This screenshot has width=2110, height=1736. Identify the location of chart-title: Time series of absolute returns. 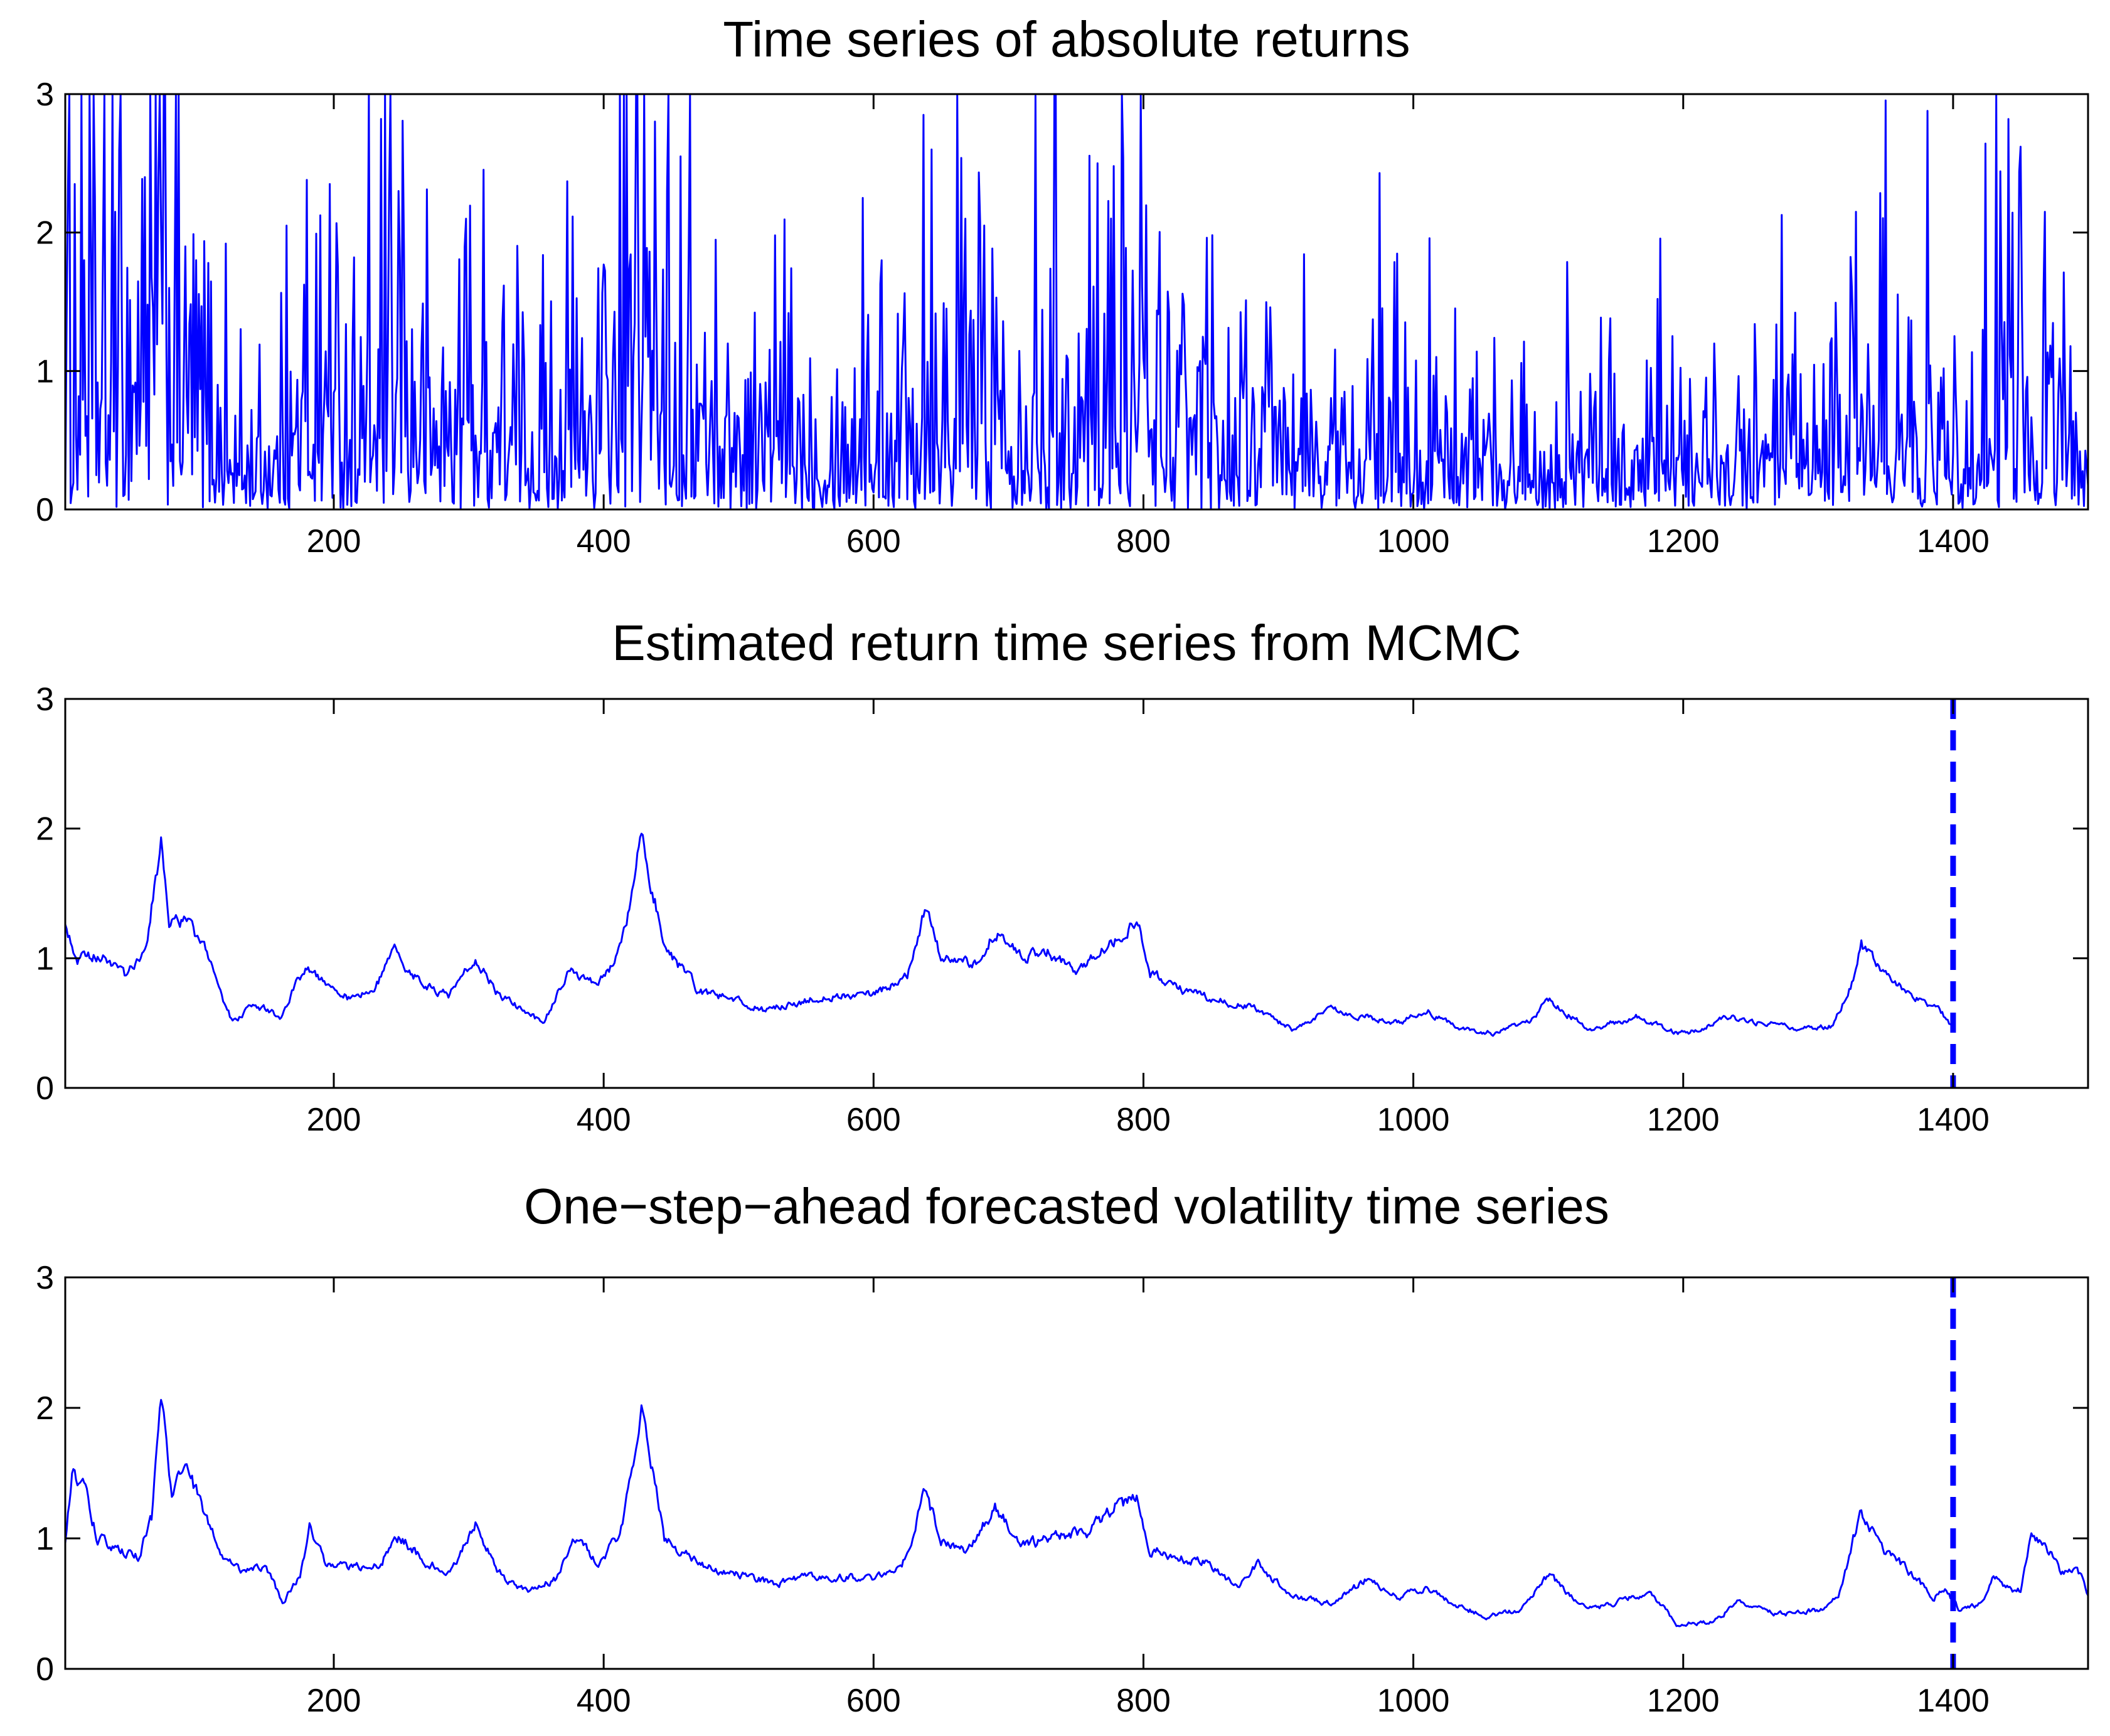
(1066, 39).